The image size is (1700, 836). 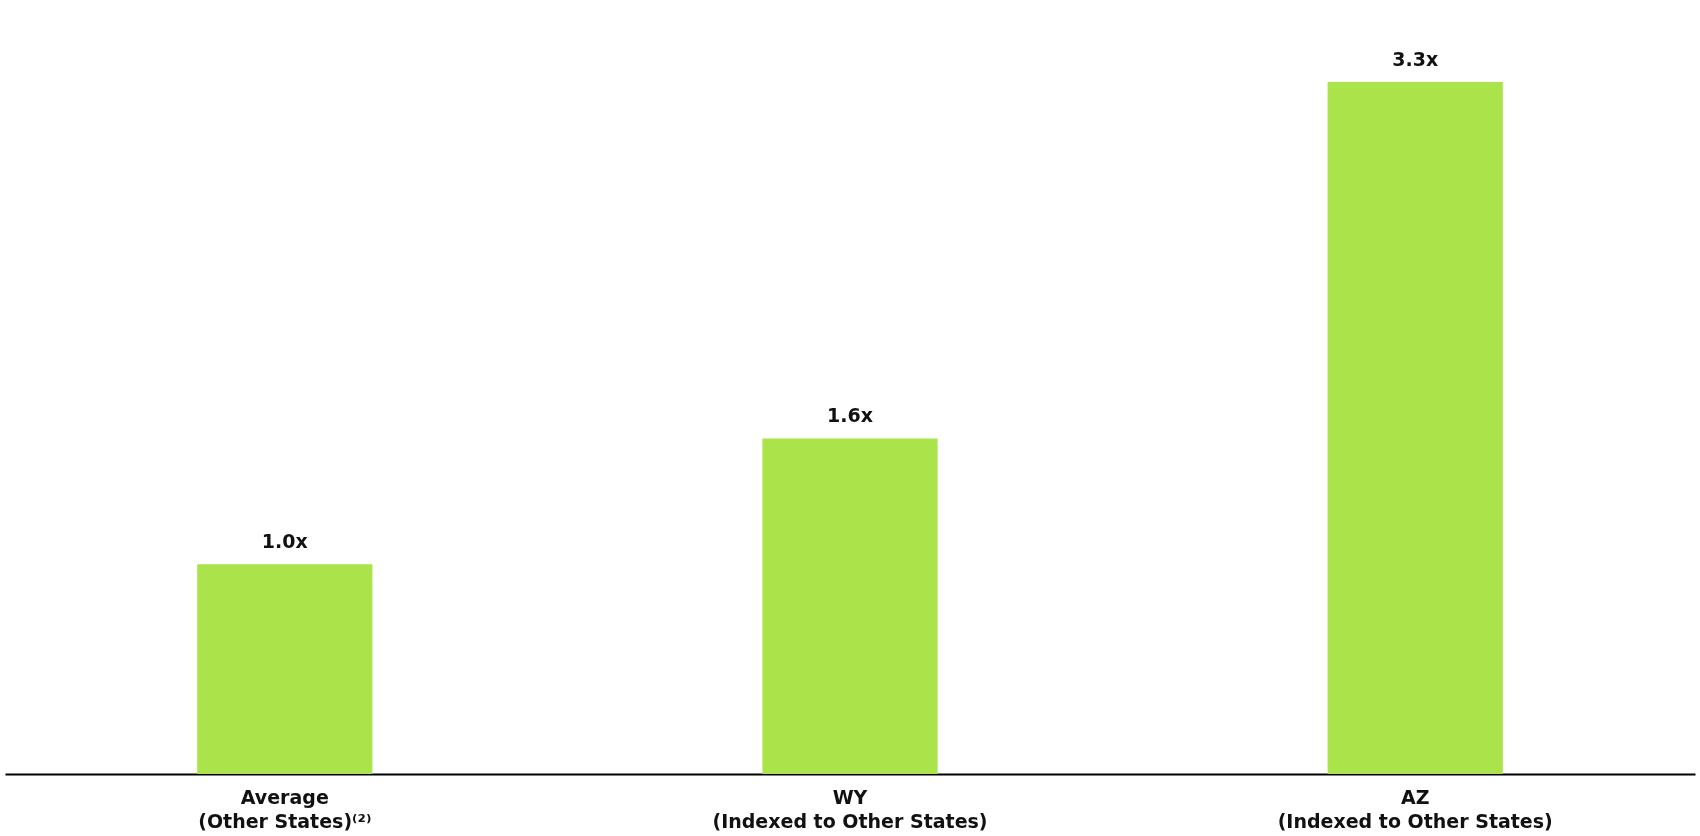 I want to click on x-tick-label: WY (Indexed to Other States), so click(x=850, y=808).